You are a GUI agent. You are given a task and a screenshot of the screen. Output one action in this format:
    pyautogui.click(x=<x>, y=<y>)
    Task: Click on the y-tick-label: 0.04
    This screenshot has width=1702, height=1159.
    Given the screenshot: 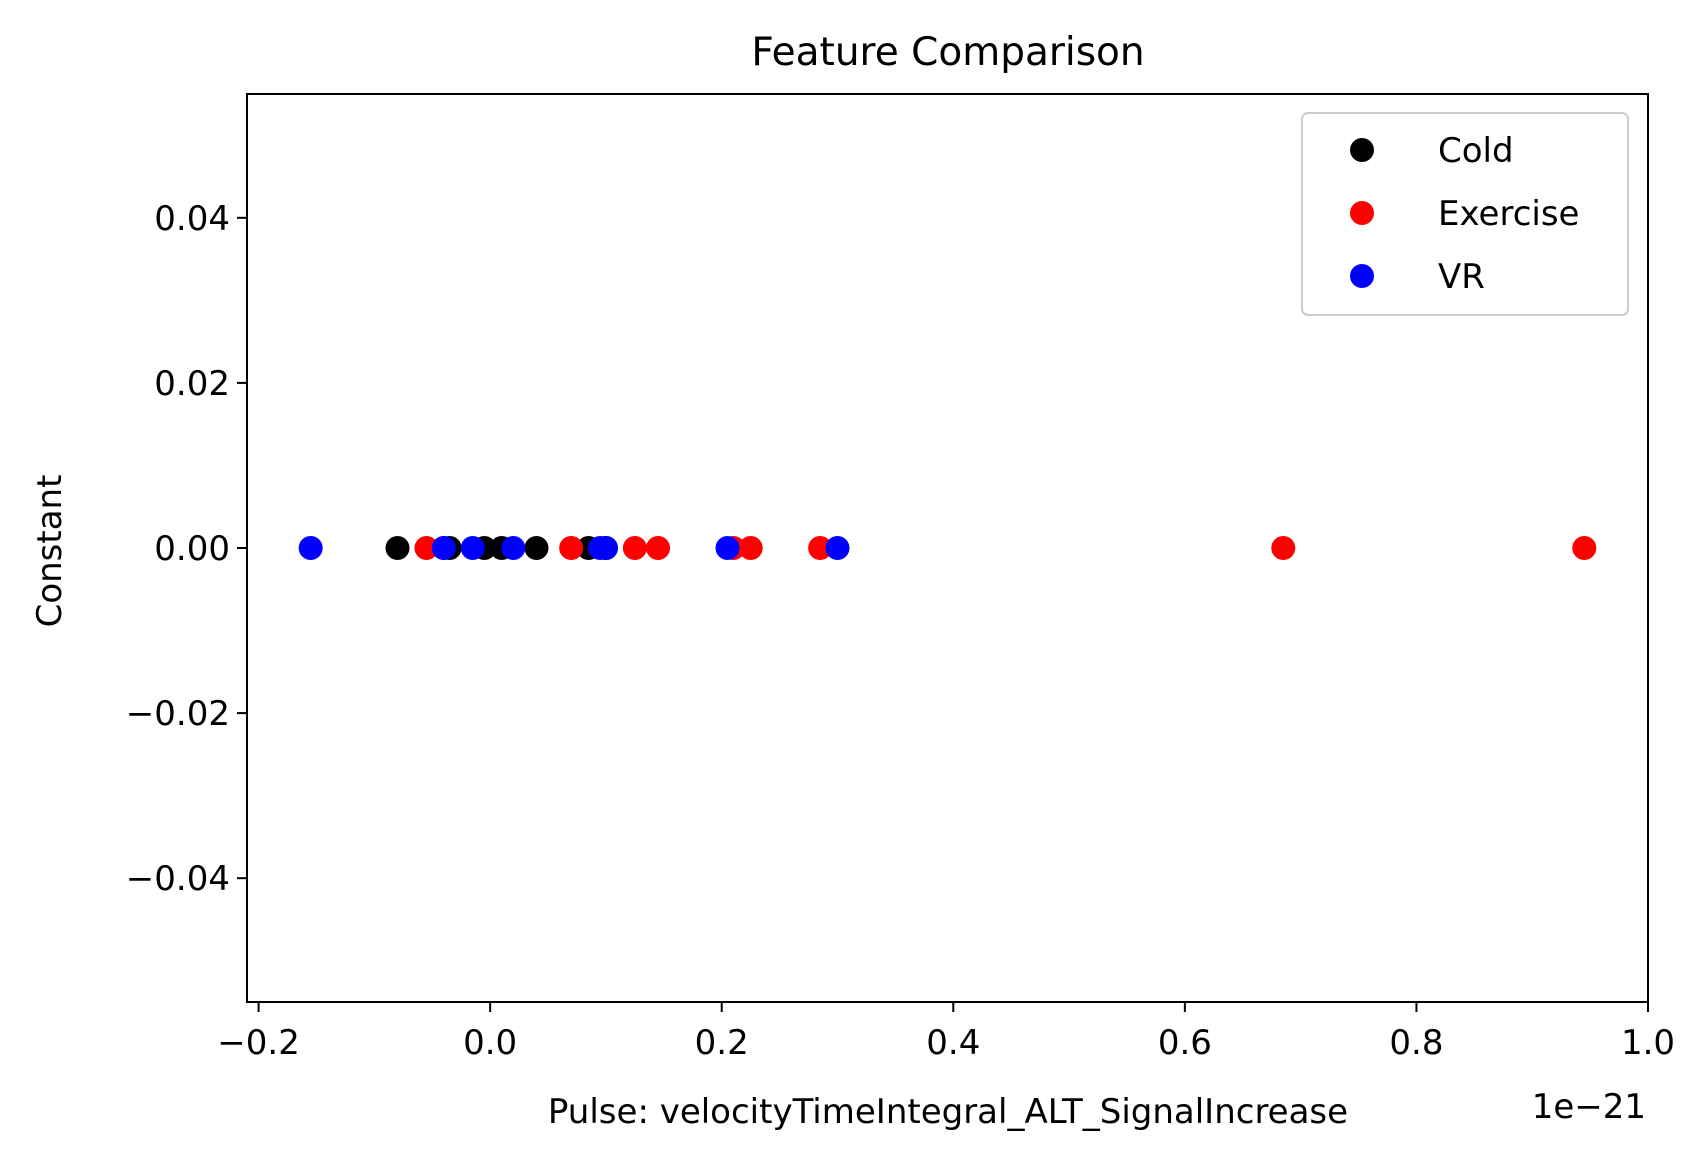 What is the action you would take?
    pyautogui.click(x=192, y=219)
    